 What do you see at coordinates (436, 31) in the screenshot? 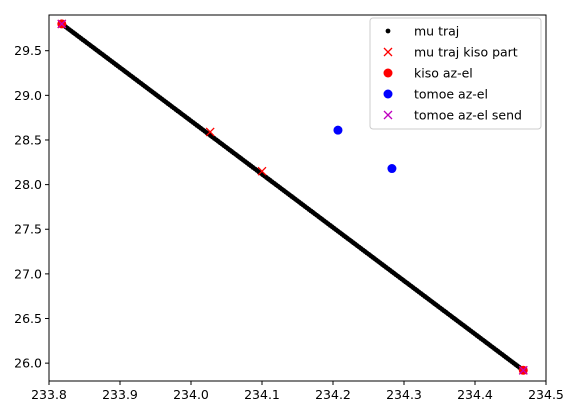
I see `legend-label: mu traj` at bounding box center [436, 31].